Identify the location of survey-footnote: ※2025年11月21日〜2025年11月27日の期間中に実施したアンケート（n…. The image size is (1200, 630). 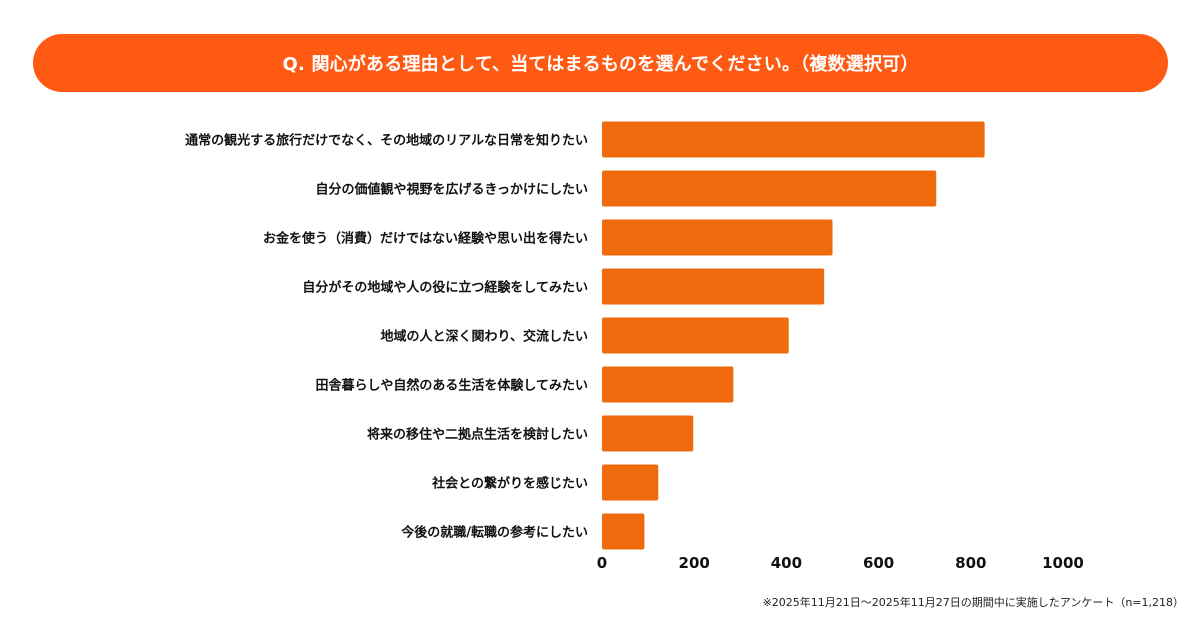
(973, 602).